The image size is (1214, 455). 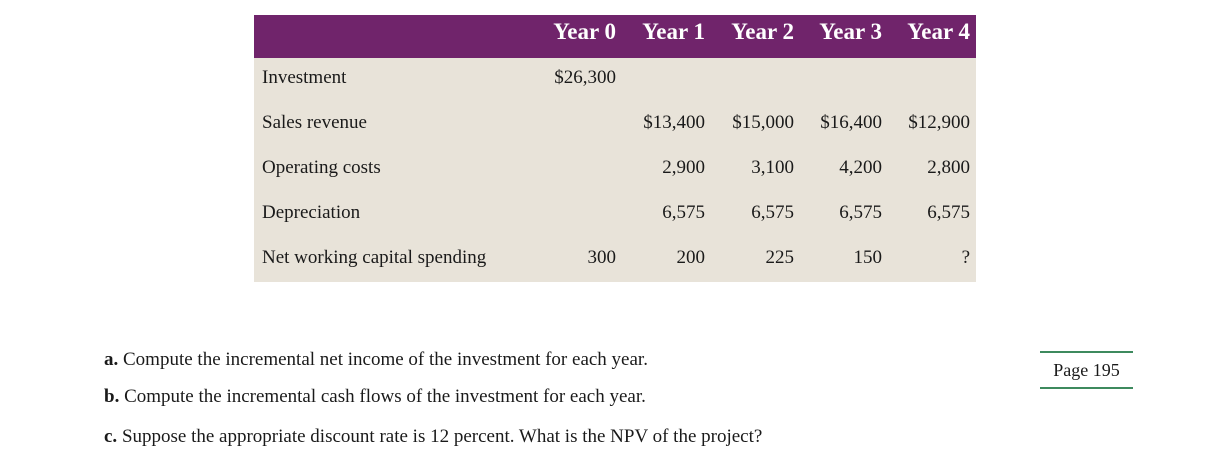 What do you see at coordinates (683, 167) in the screenshot?
I see `table-cell: 2,900` at bounding box center [683, 167].